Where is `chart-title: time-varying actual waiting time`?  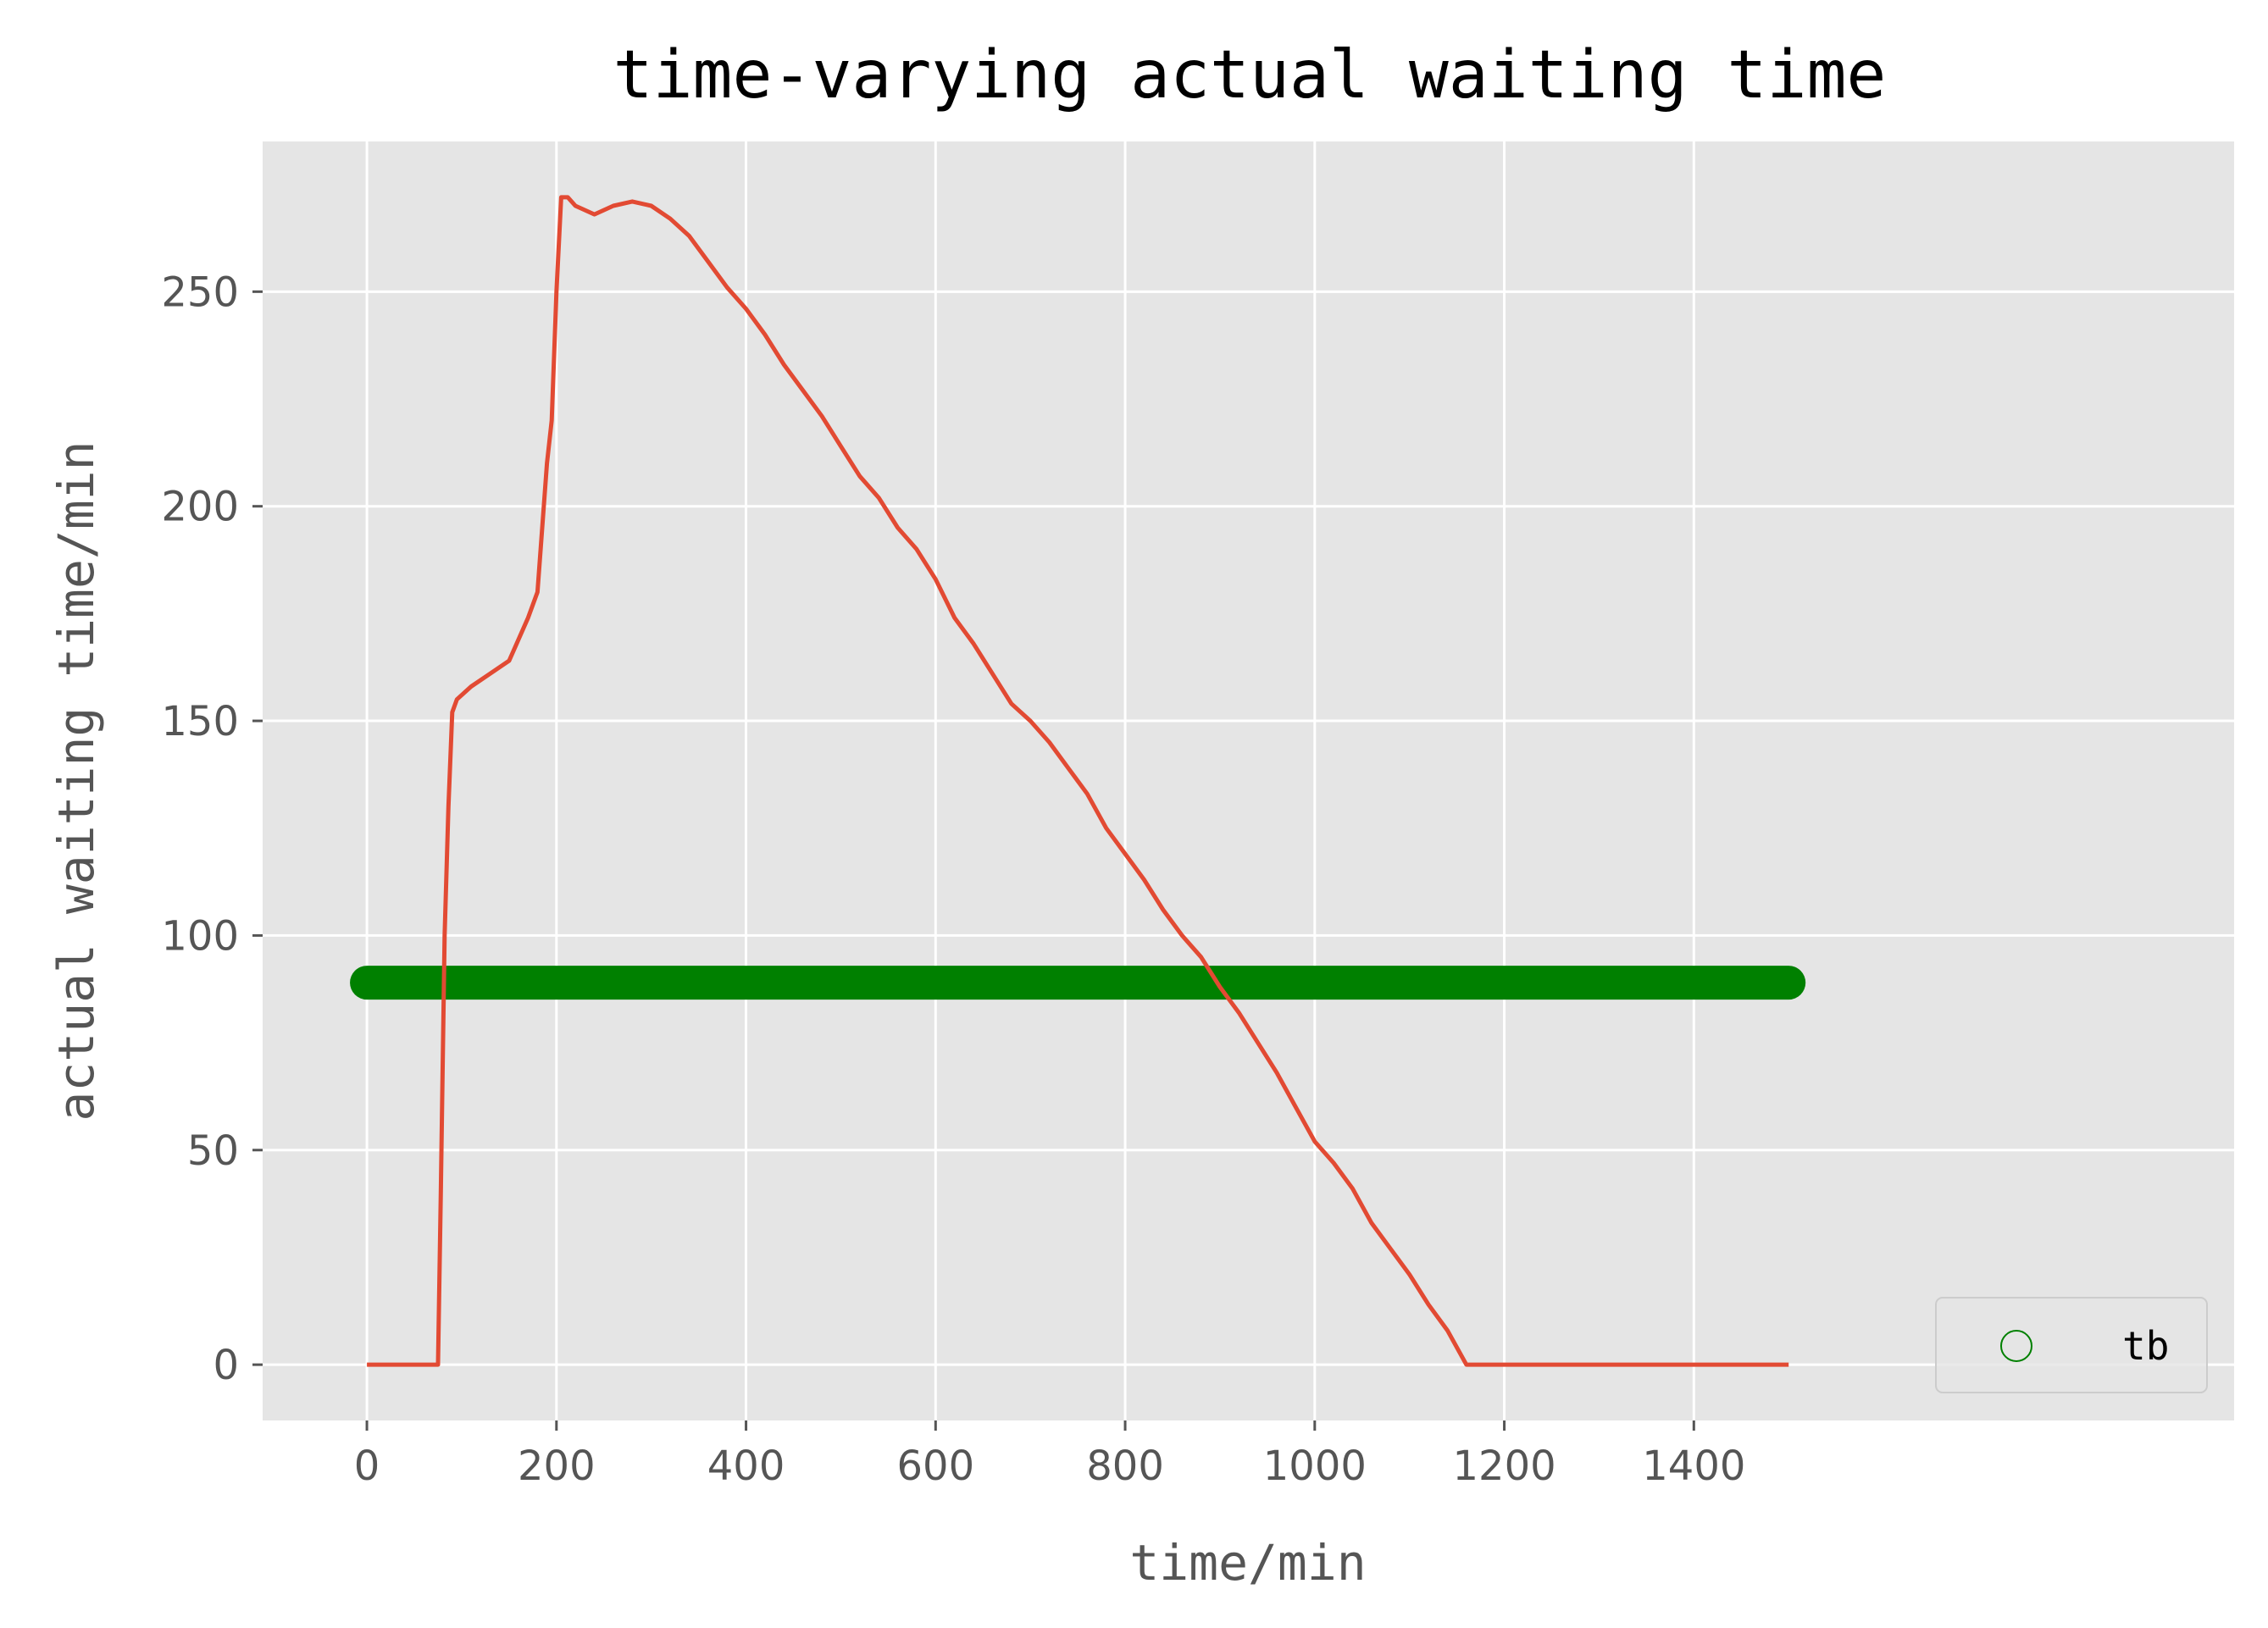 chart-title: time-varying actual waiting time is located at coordinates (1250, 75).